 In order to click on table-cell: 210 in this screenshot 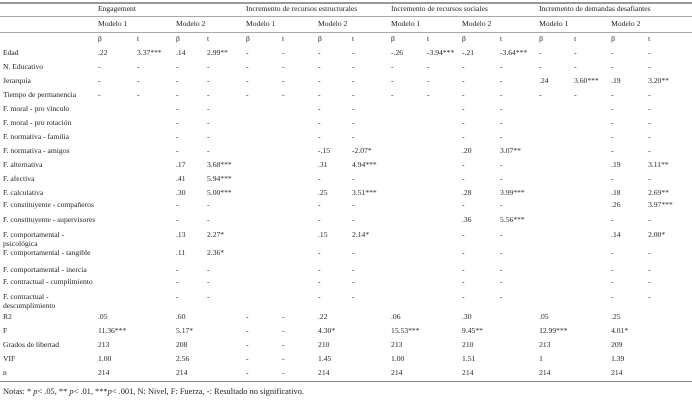, I will do `click(324, 345)`.